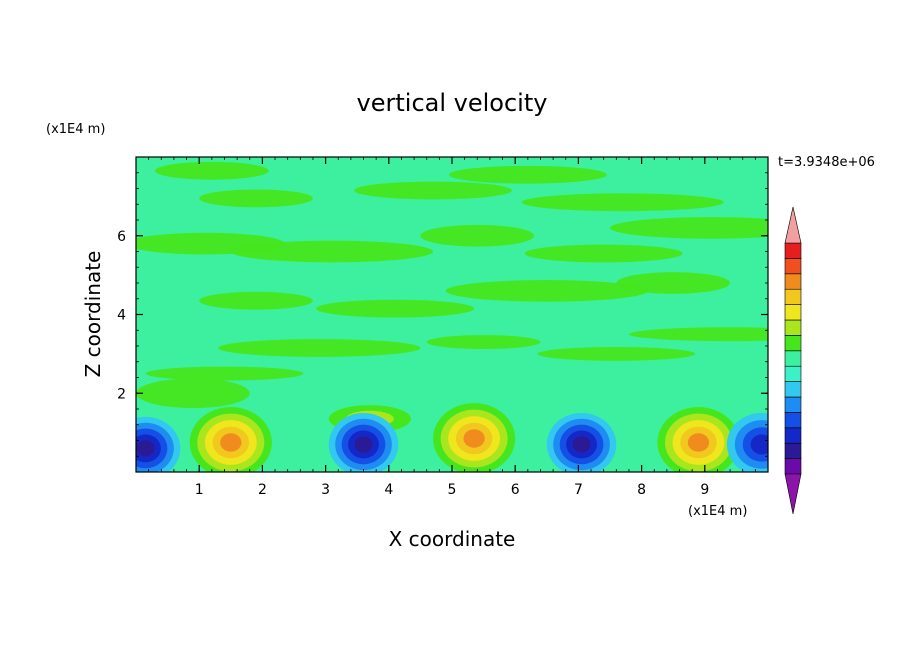 The image size is (904, 654). I want to click on x-tick-label: 4, so click(388, 490).